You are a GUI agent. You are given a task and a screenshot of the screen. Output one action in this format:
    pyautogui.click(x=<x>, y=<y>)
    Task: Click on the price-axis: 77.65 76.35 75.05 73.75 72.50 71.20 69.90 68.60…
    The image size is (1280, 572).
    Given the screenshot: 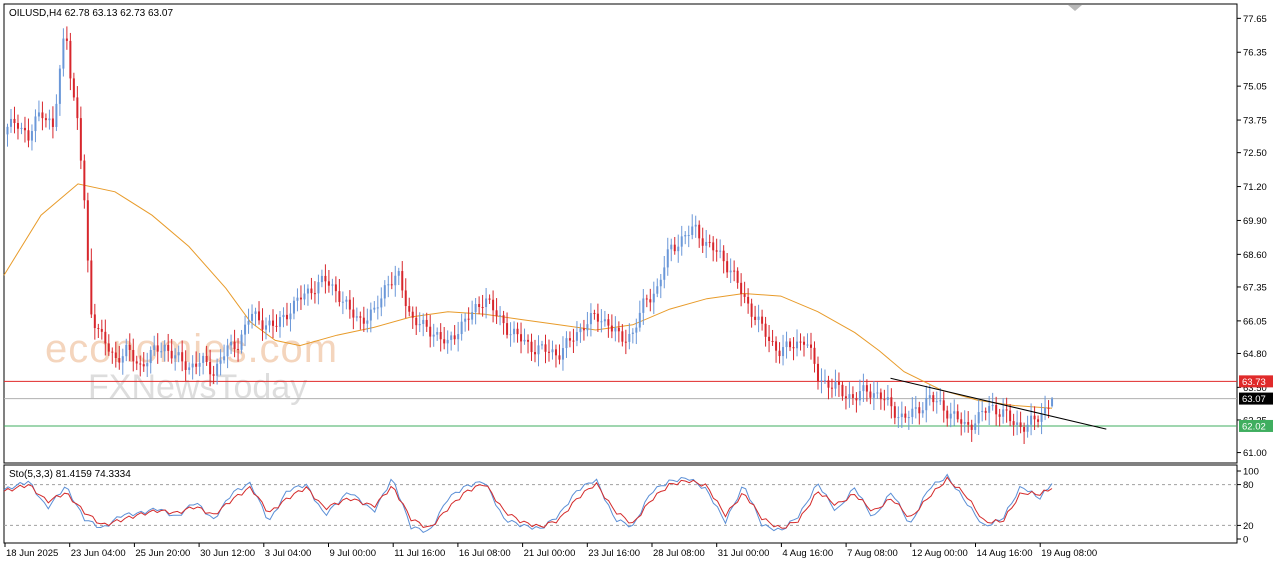 What is the action you would take?
    pyautogui.click(x=1255, y=280)
    